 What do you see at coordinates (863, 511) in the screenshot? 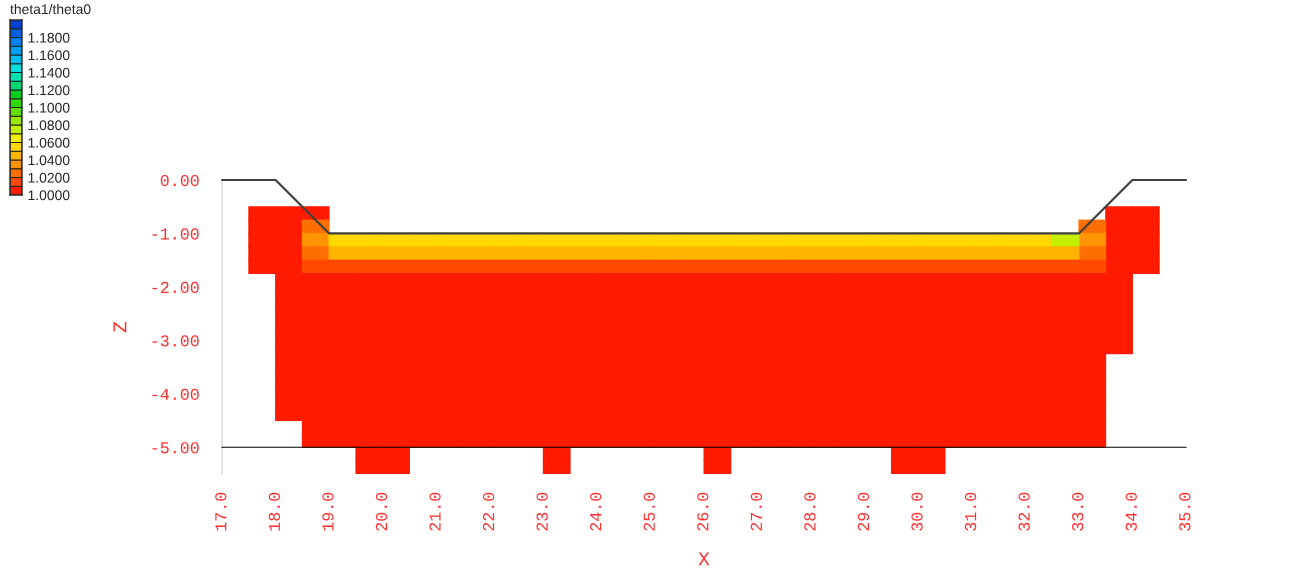
I see `x-tick-label: 29.0` at bounding box center [863, 511].